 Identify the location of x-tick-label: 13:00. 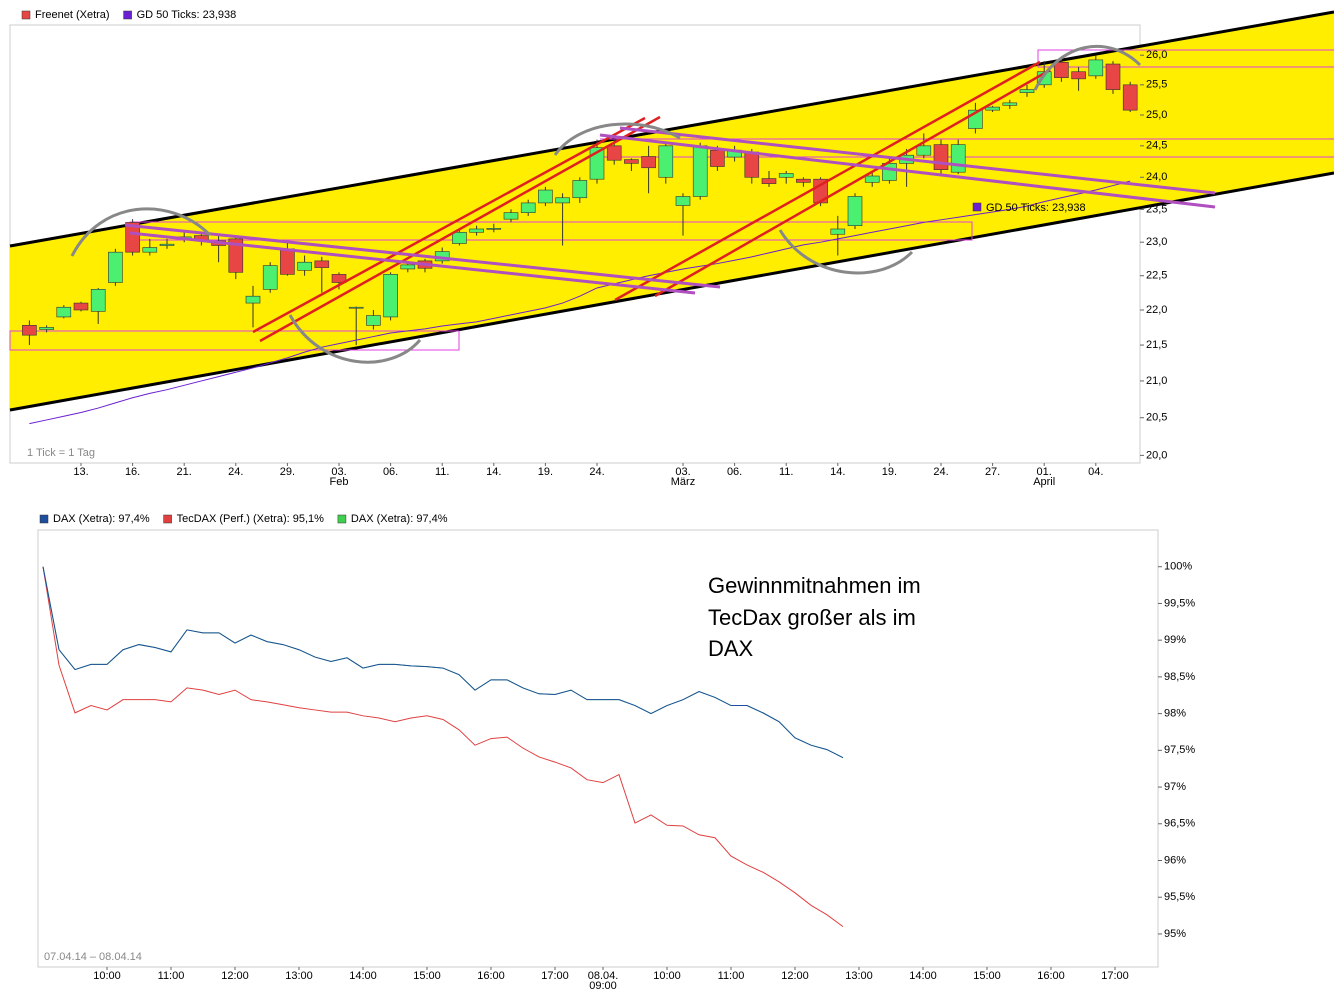
(299, 976).